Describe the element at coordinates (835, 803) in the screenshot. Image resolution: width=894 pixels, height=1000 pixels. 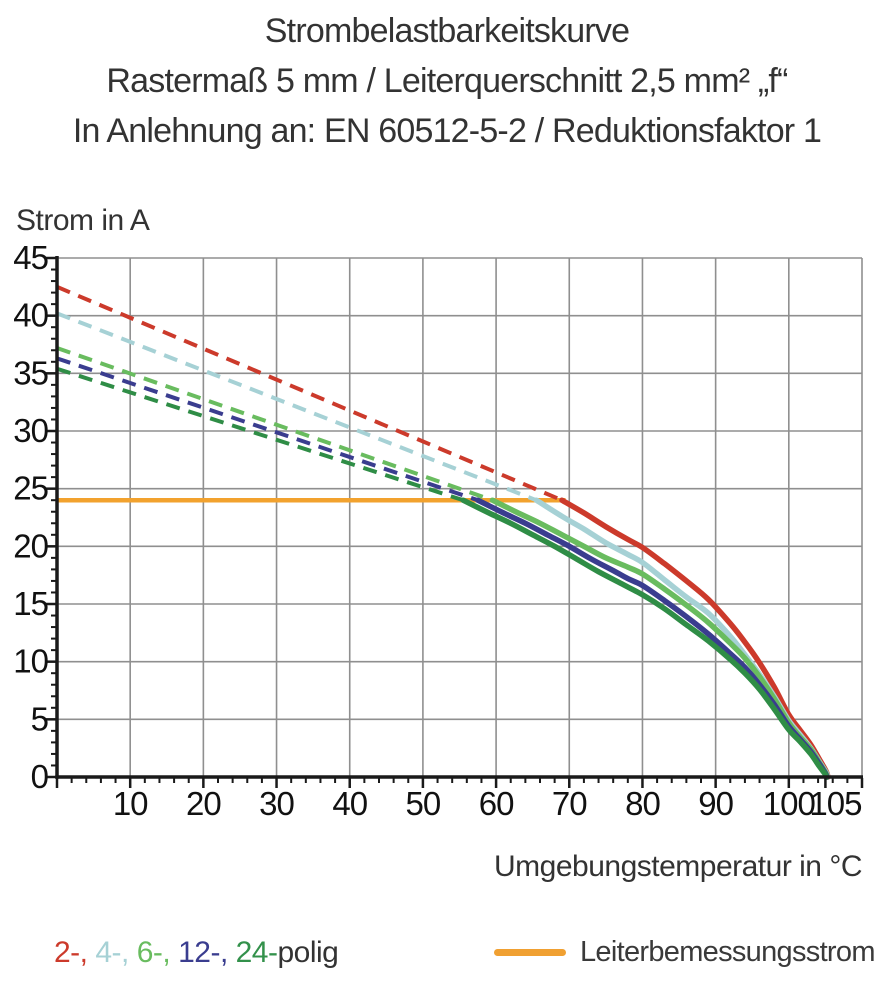
I see `x-tick-label: 105` at that location.